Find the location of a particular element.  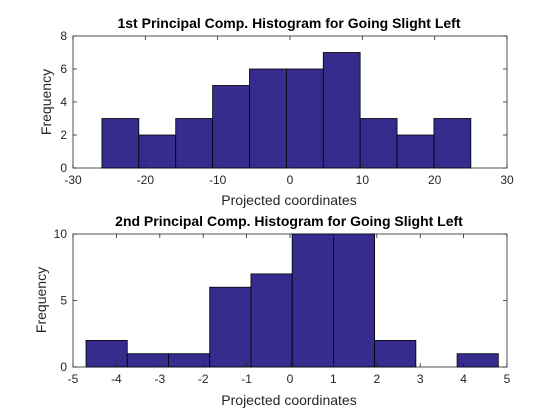

x-tick-label: 1 is located at coordinates (333, 379).